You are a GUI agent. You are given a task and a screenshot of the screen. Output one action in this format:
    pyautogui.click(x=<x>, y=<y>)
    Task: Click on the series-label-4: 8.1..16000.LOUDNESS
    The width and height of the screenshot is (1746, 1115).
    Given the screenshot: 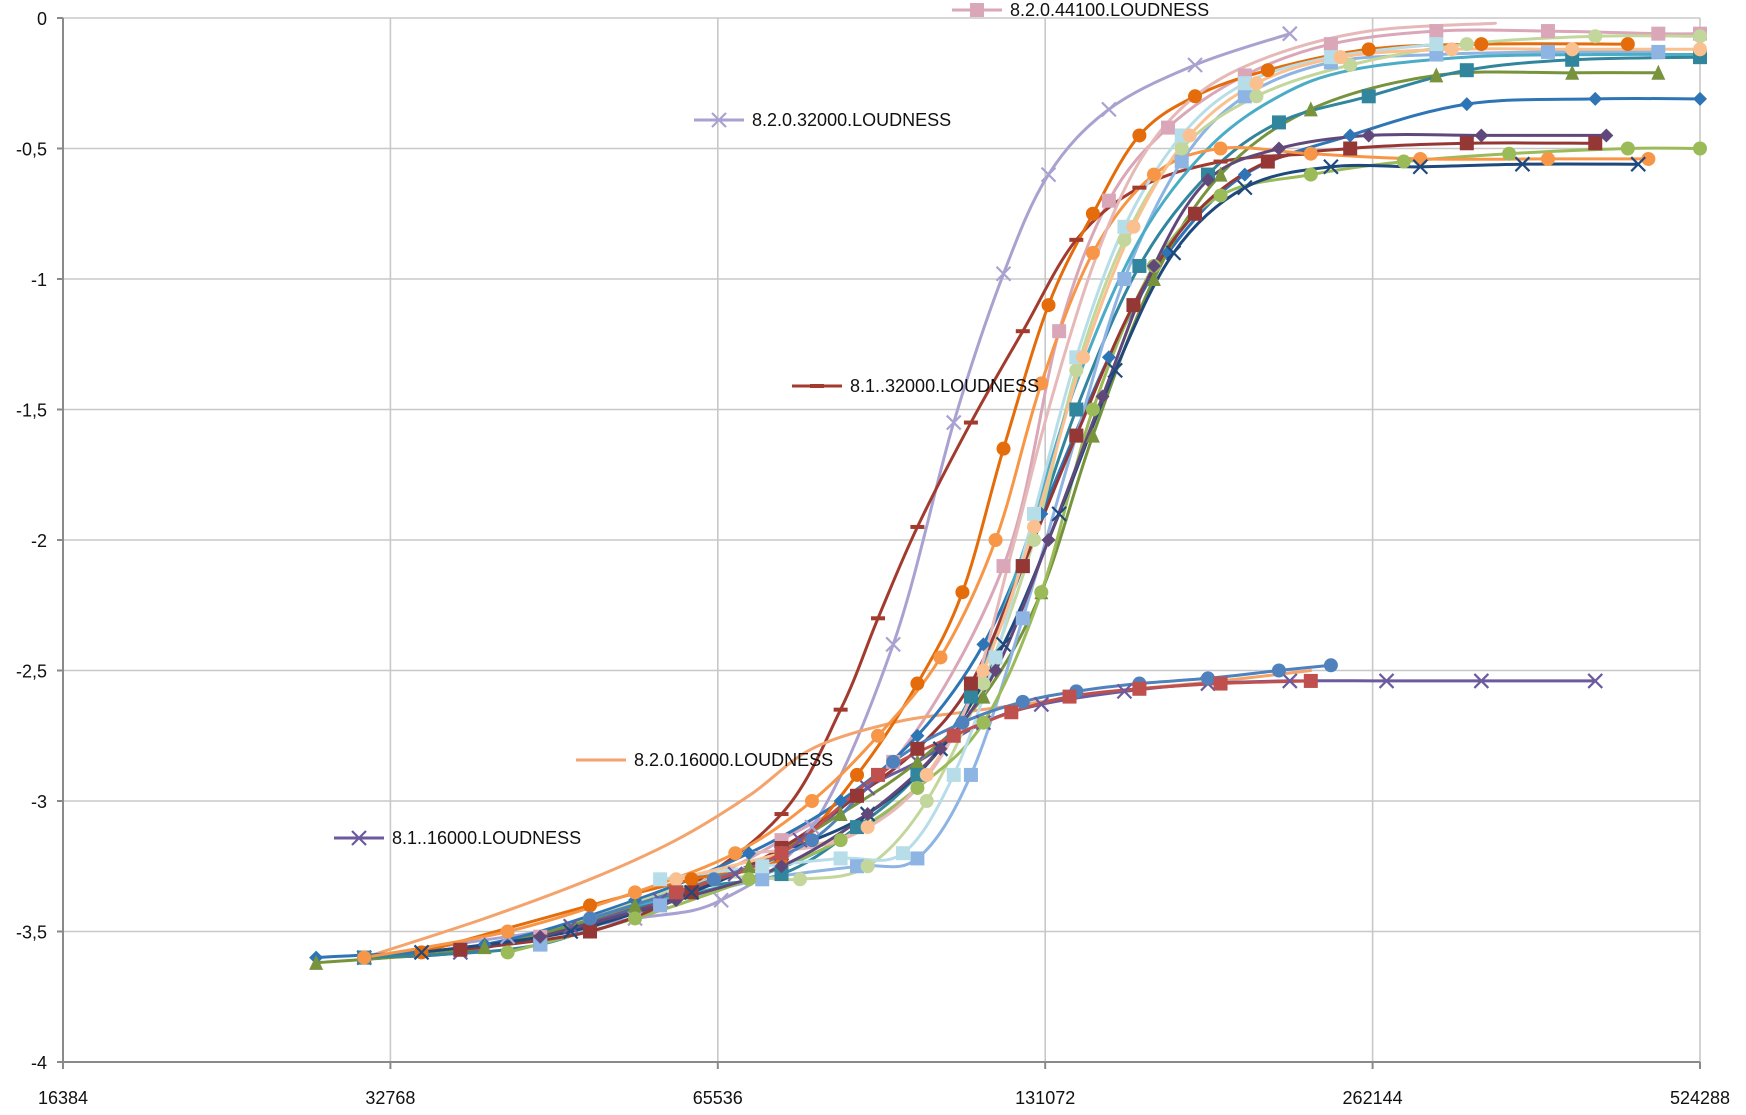 What is the action you would take?
    pyautogui.click(x=457, y=838)
    